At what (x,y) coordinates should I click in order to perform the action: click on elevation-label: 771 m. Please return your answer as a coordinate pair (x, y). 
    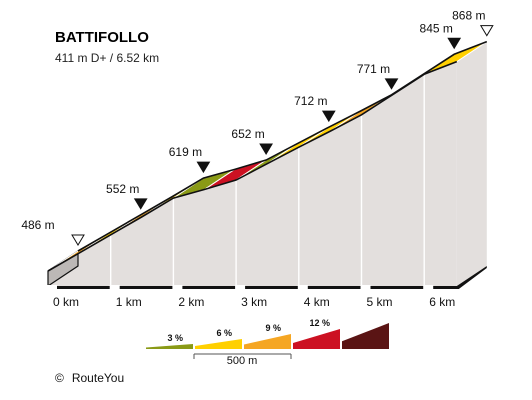
    Looking at the image, I should click on (373, 69).